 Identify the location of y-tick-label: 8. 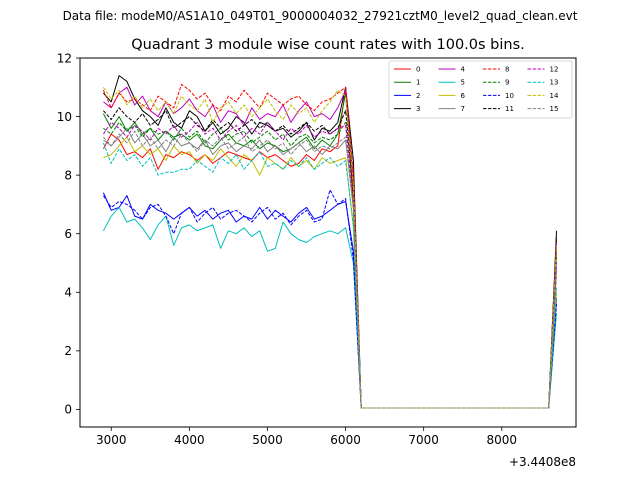
(68, 175).